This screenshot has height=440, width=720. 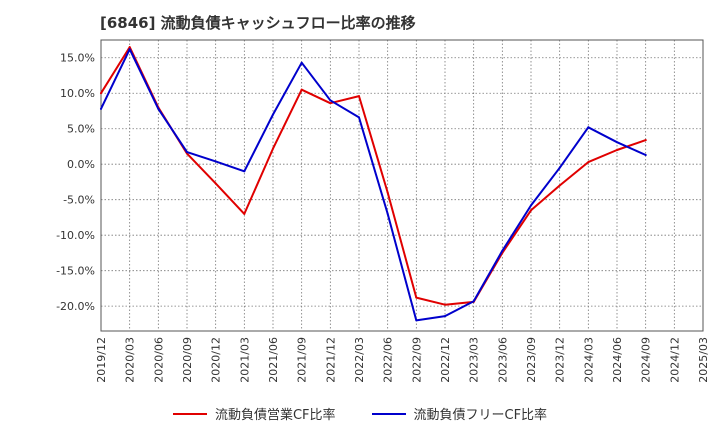 What do you see at coordinates (359, 360) in the screenshot?
I see `x-tick-label: 2022/03` at bounding box center [359, 360].